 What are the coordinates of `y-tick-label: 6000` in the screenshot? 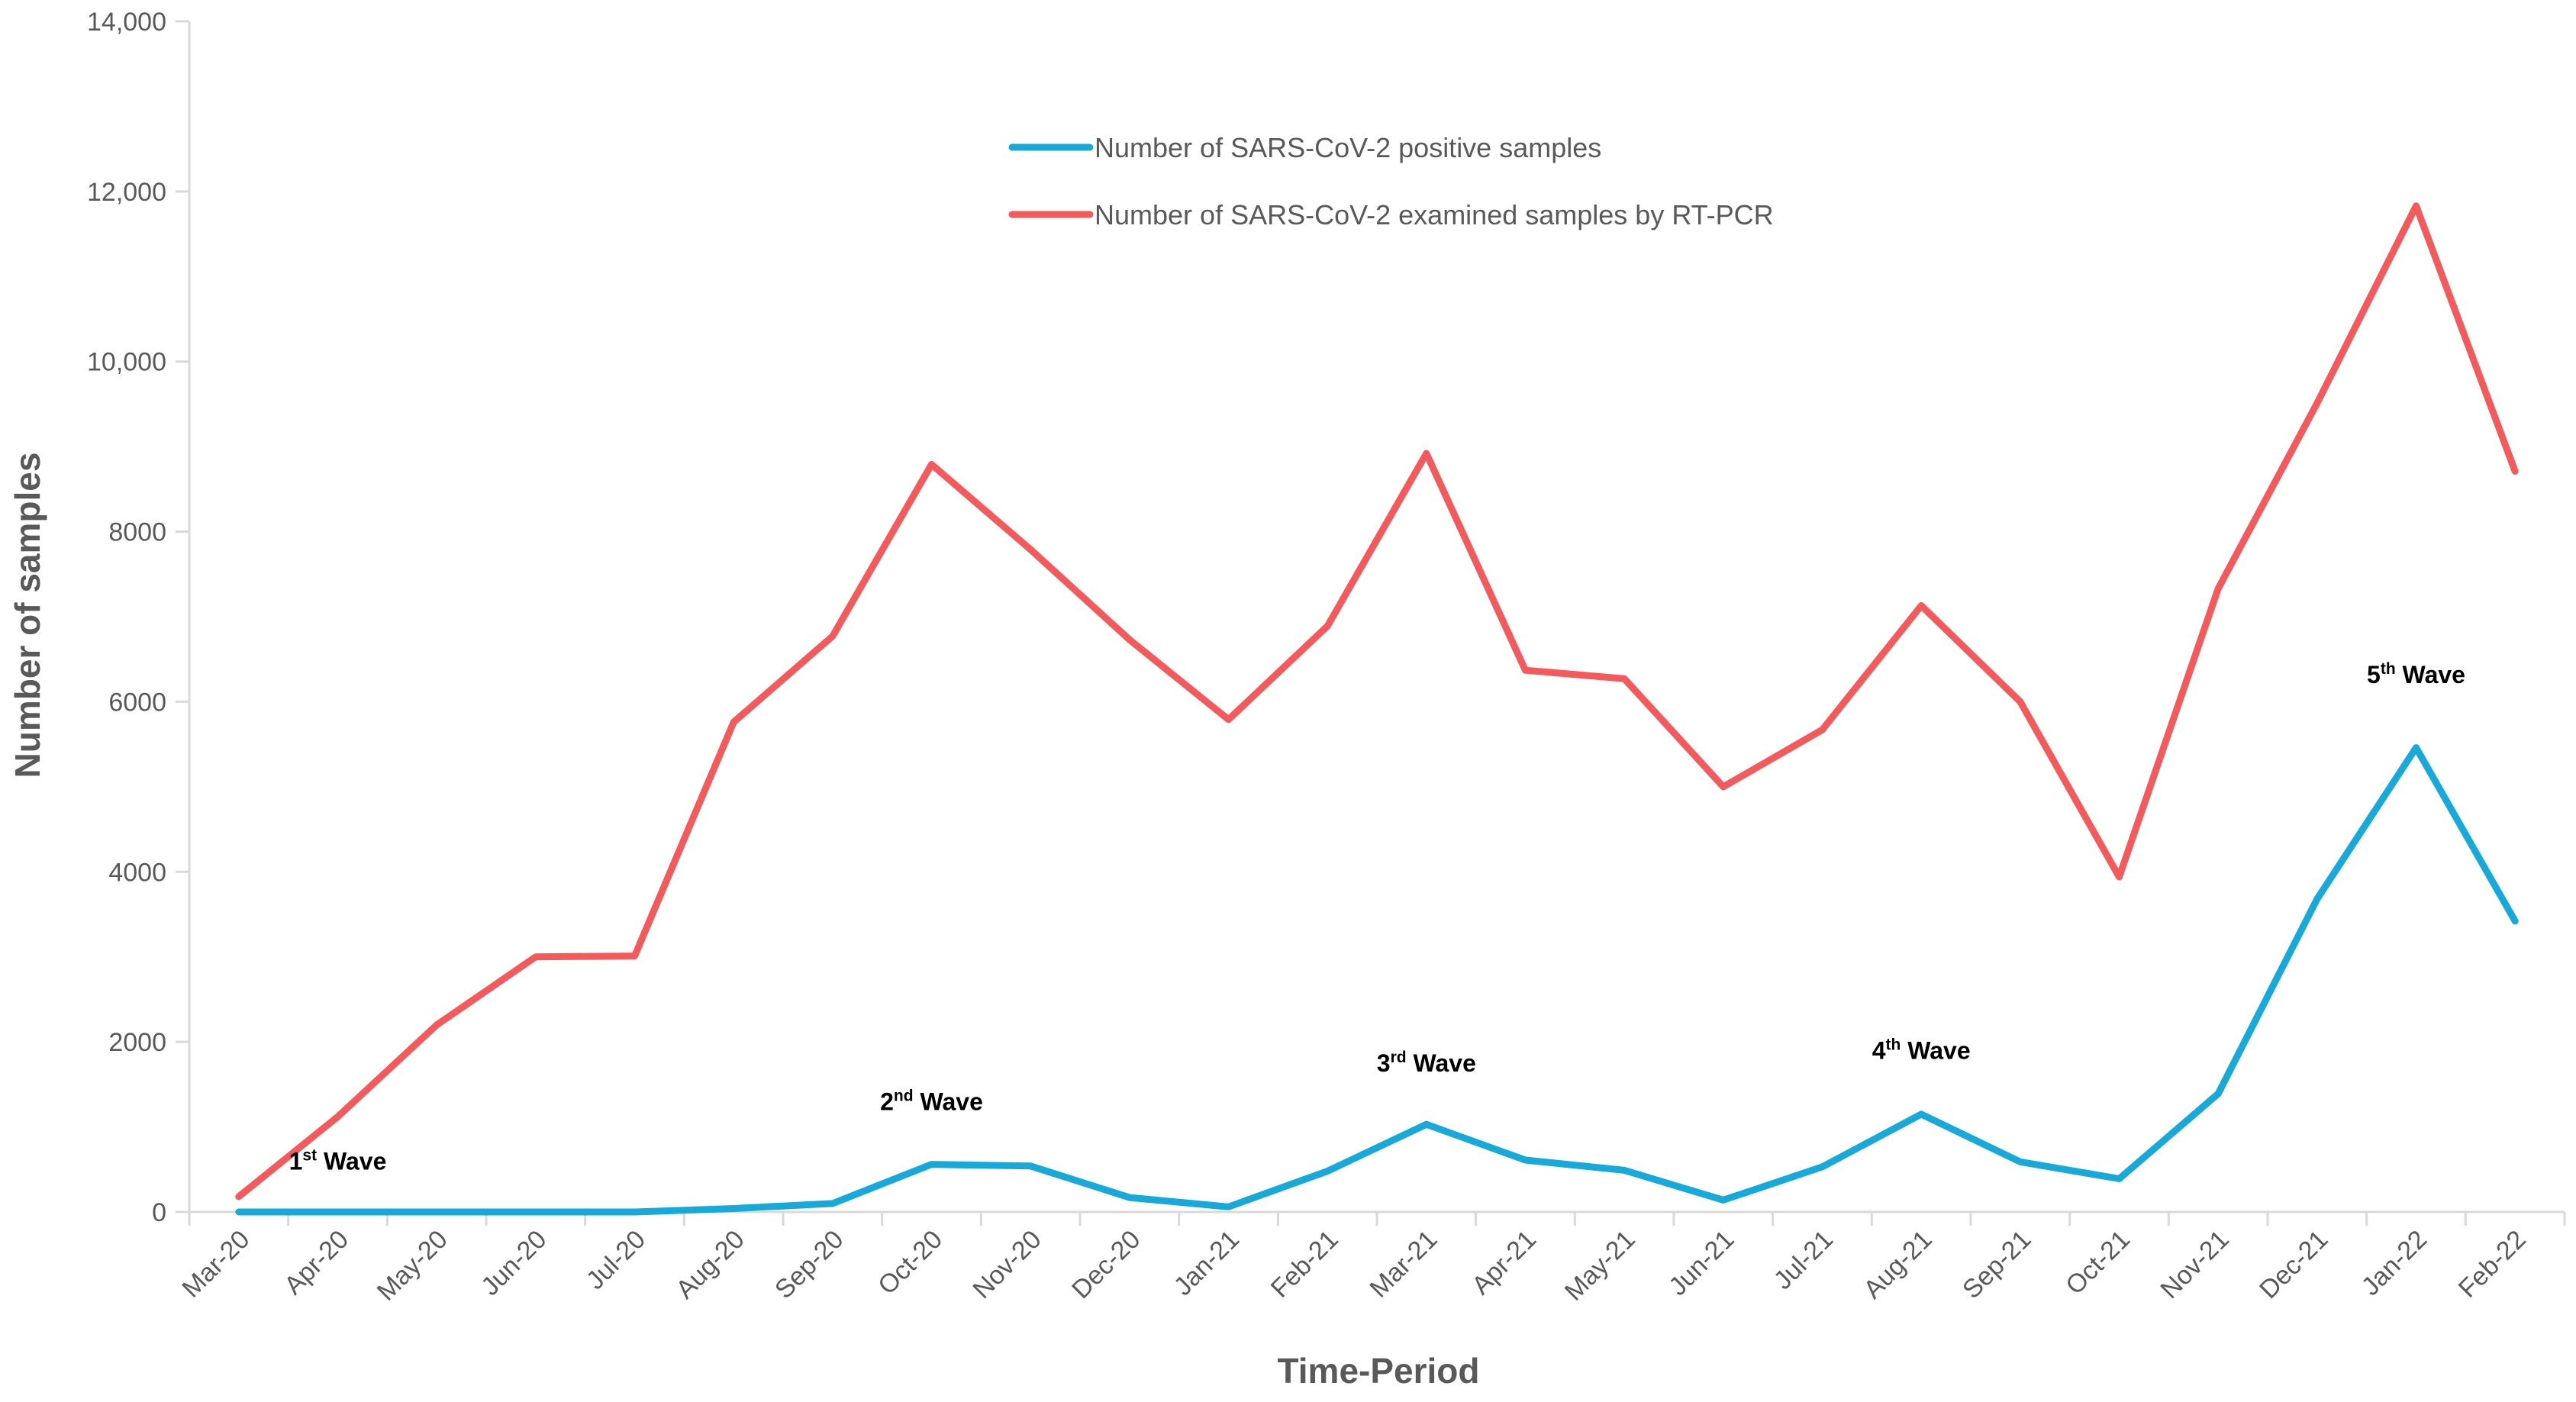 It's located at (137, 702).